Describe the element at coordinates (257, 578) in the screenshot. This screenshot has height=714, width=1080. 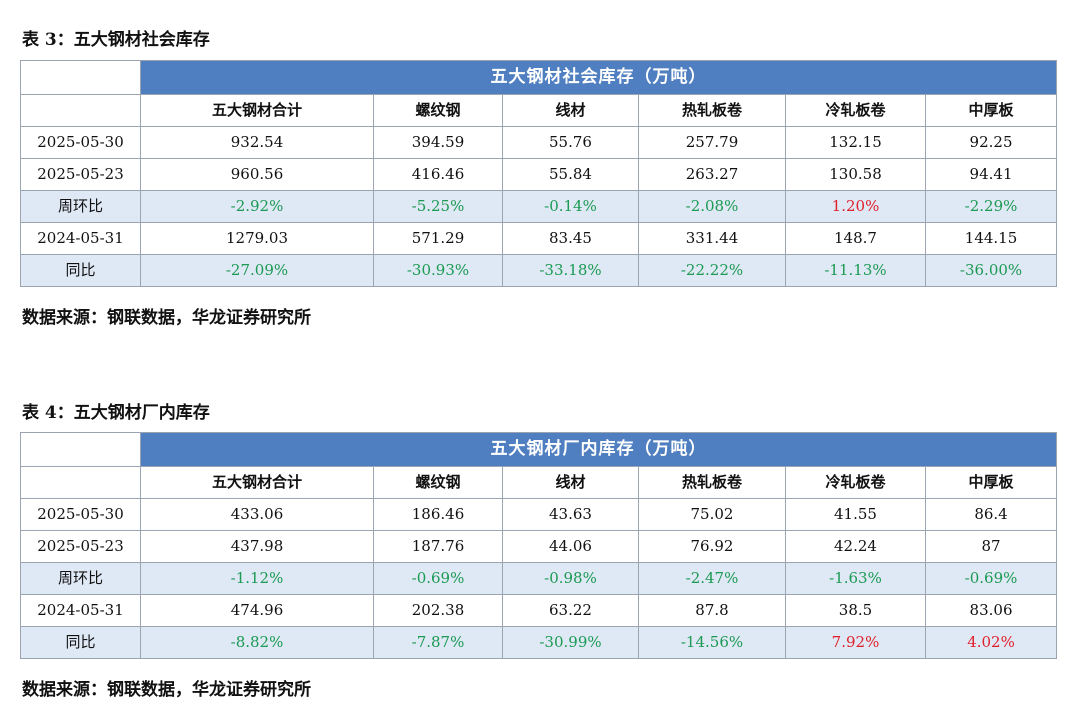
I see `table-cell: -1.12%` at that location.